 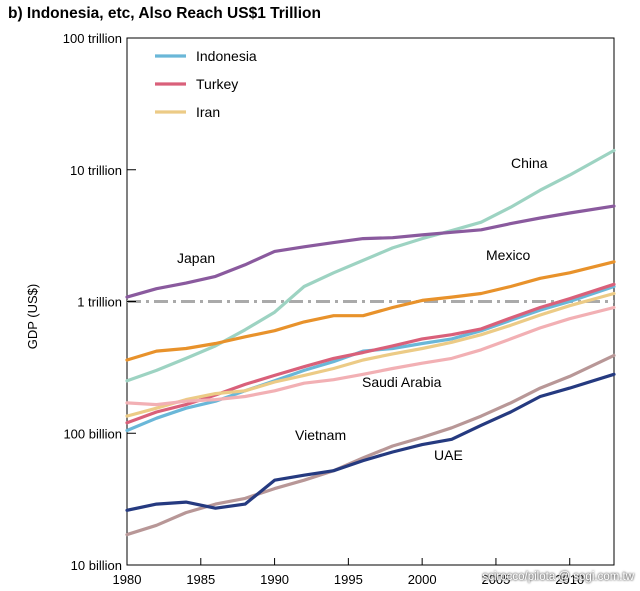 What do you see at coordinates (92, 433) in the screenshot?
I see `y-tick-label: 100 billion` at bounding box center [92, 433].